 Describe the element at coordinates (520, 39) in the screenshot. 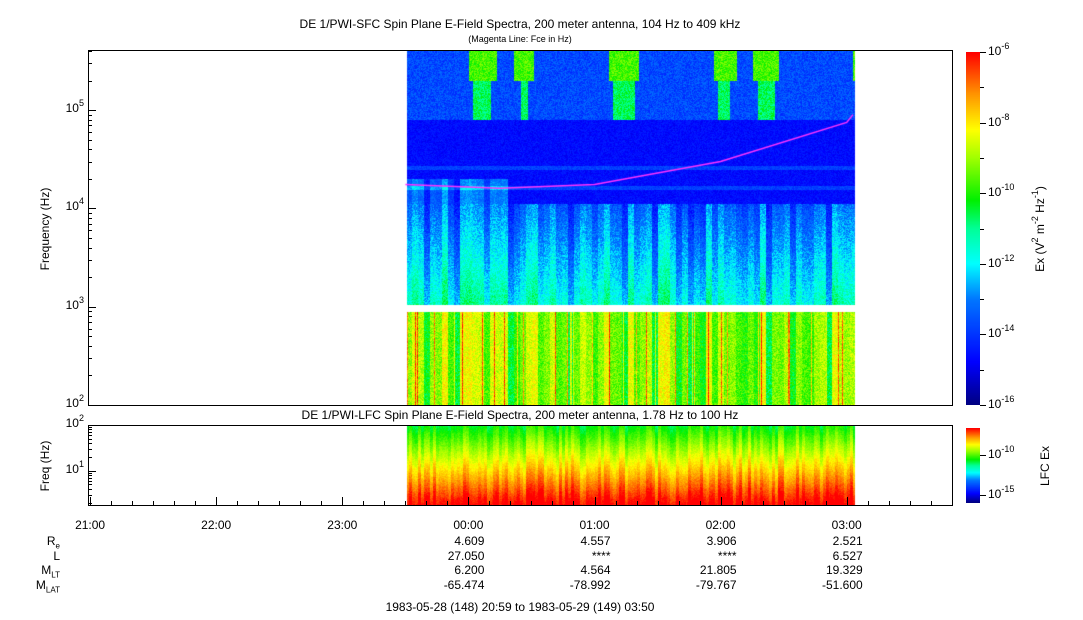

I see `chart-subtitle: (Magenta Line: Fce in Hz)` at that location.